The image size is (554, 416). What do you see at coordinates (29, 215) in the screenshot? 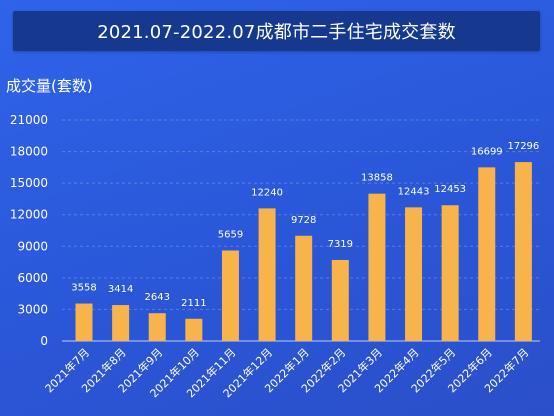
I see `y-tick-label: 12000` at bounding box center [29, 215].